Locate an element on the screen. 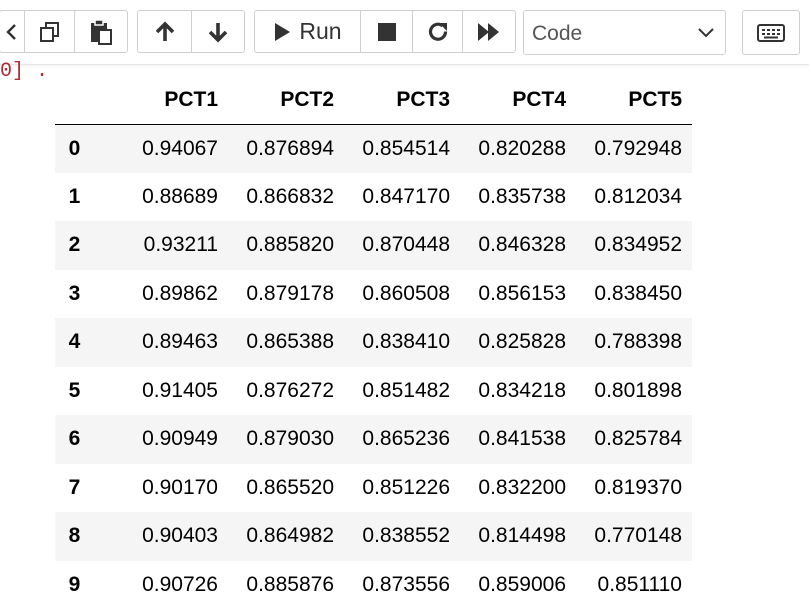 Image resolution: width=809 pixels, height=609 pixels. header-row: PCT1 PCT2 PCT3 PCT4 PCT5 is located at coordinates (373, 100).